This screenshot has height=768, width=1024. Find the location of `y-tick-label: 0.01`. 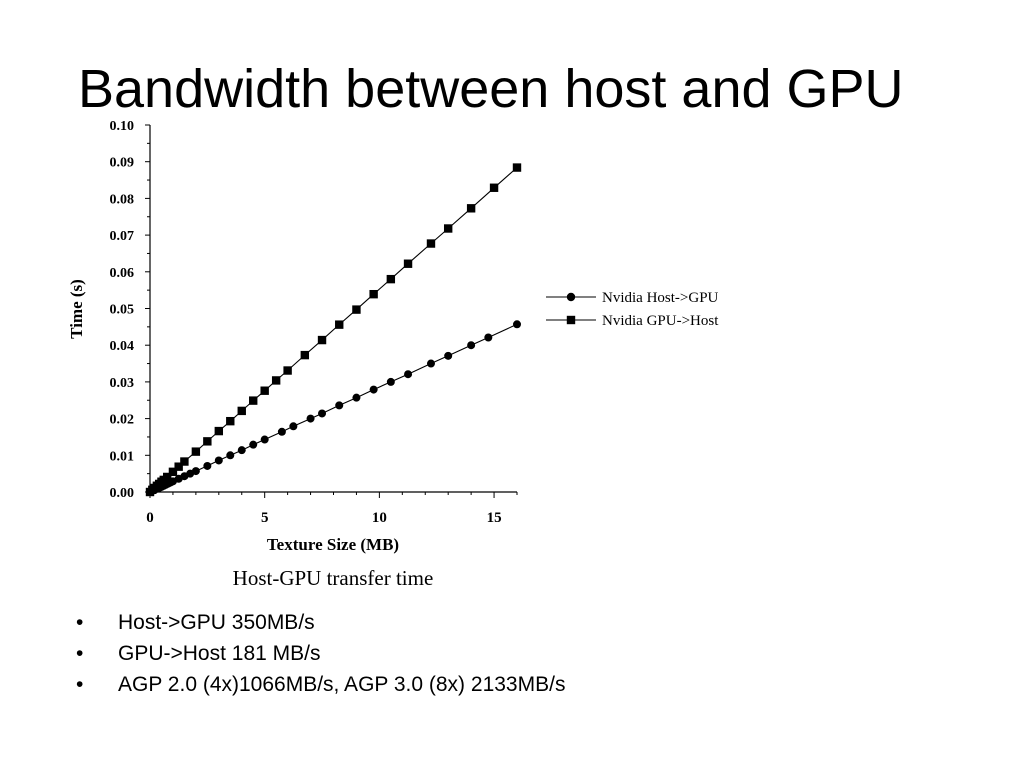

y-tick-label: 0.01 is located at coordinates (122, 456).